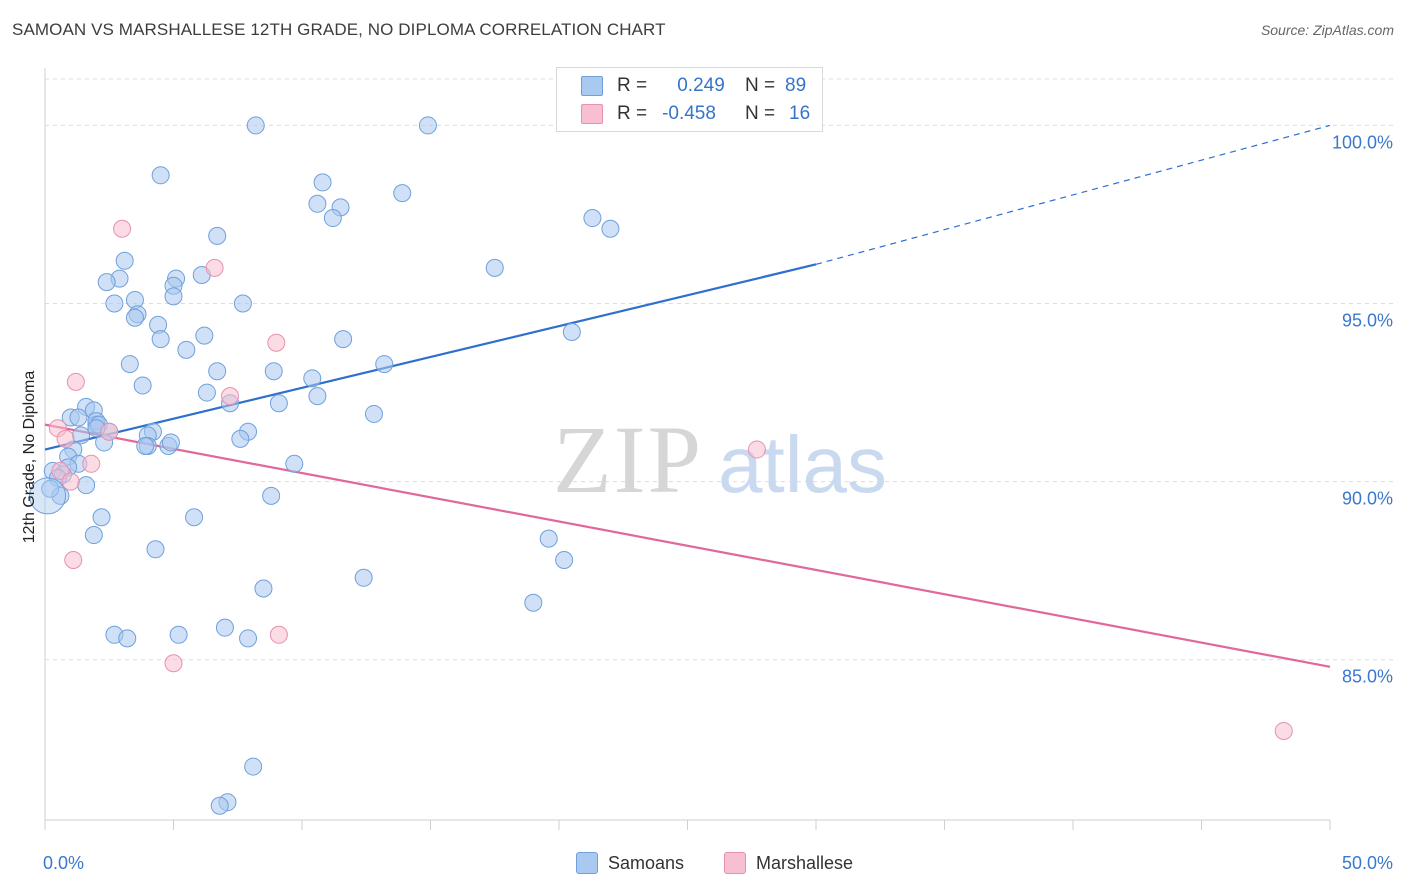 The height and width of the screenshot is (892, 1406). What do you see at coordinates (430, 357) in the screenshot?
I see `samoans-trend-line` at bounding box center [430, 357].